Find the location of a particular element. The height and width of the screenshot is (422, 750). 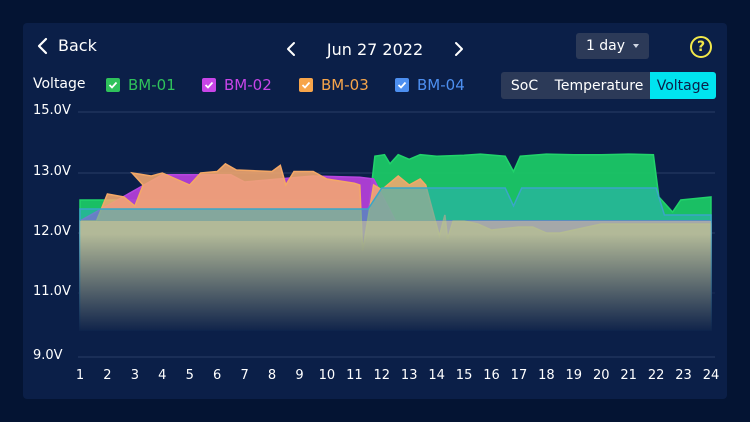

tab-temperature: Temperature is located at coordinates (599, 85).